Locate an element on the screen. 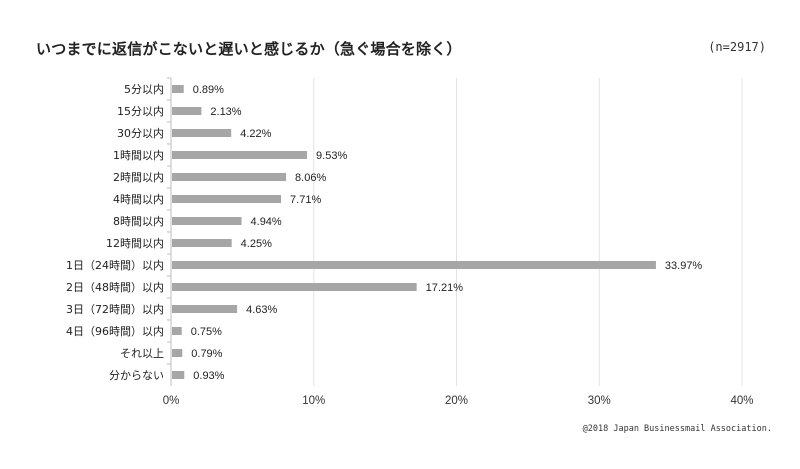 The image size is (800, 469). copyright-notice: @2018 Japan Businessmail Association. is located at coordinates (677, 429).